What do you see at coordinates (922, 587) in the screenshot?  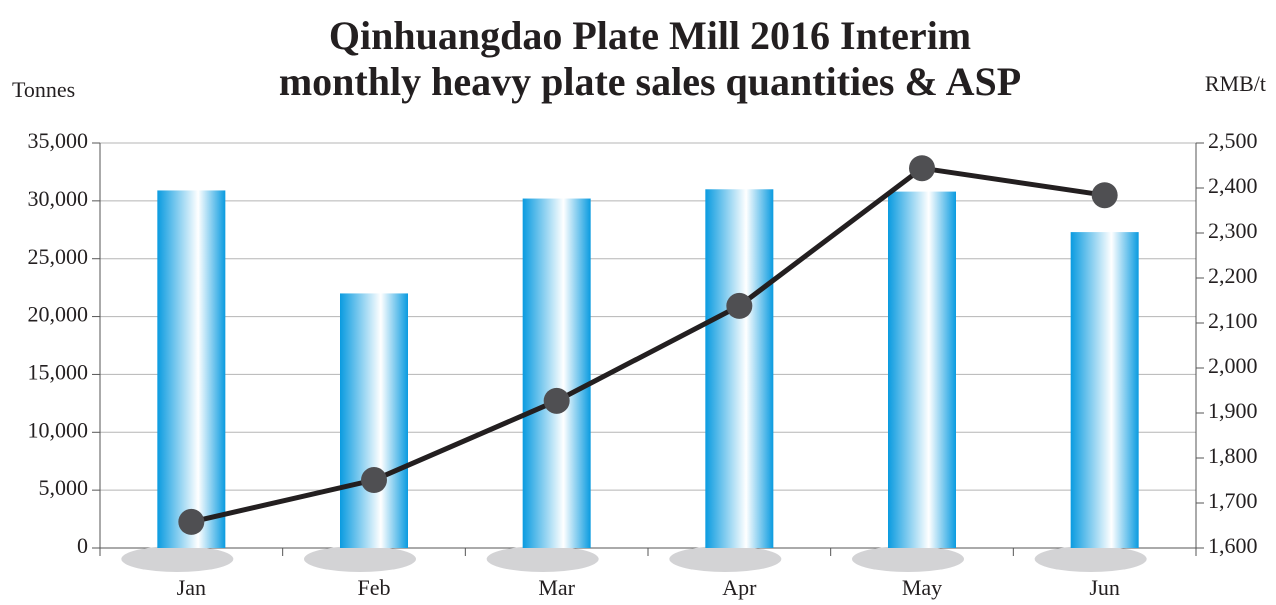 I see `x-tick-label: May` at bounding box center [922, 587].